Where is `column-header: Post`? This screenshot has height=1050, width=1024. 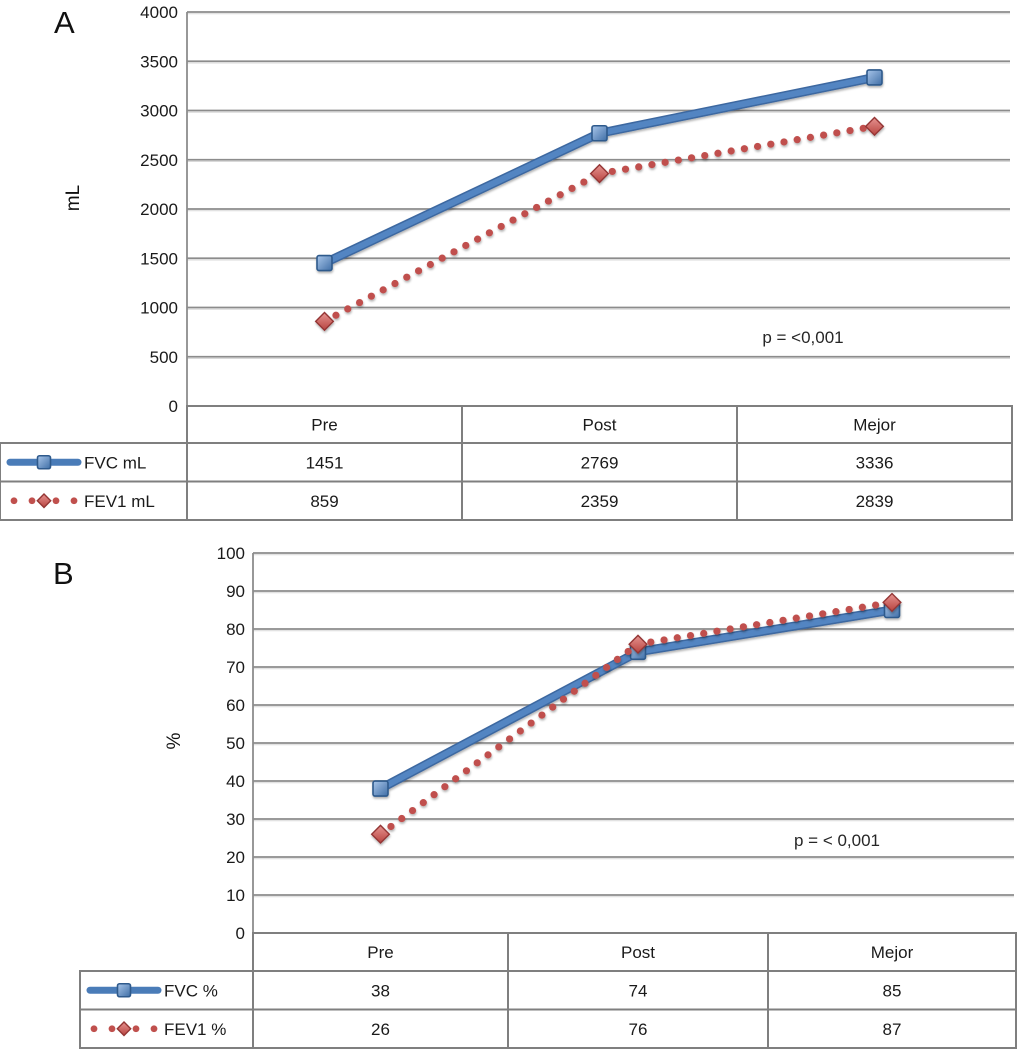
column-header: Post is located at coordinates (599, 425).